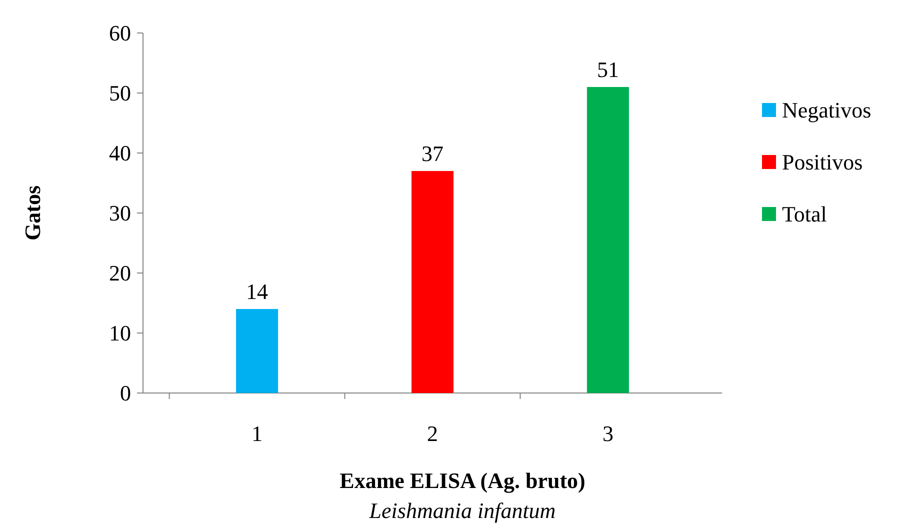  What do you see at coordinates (607, 69) in the screenshot?
I see `data-label: 51` at bounding box center [607, 69].